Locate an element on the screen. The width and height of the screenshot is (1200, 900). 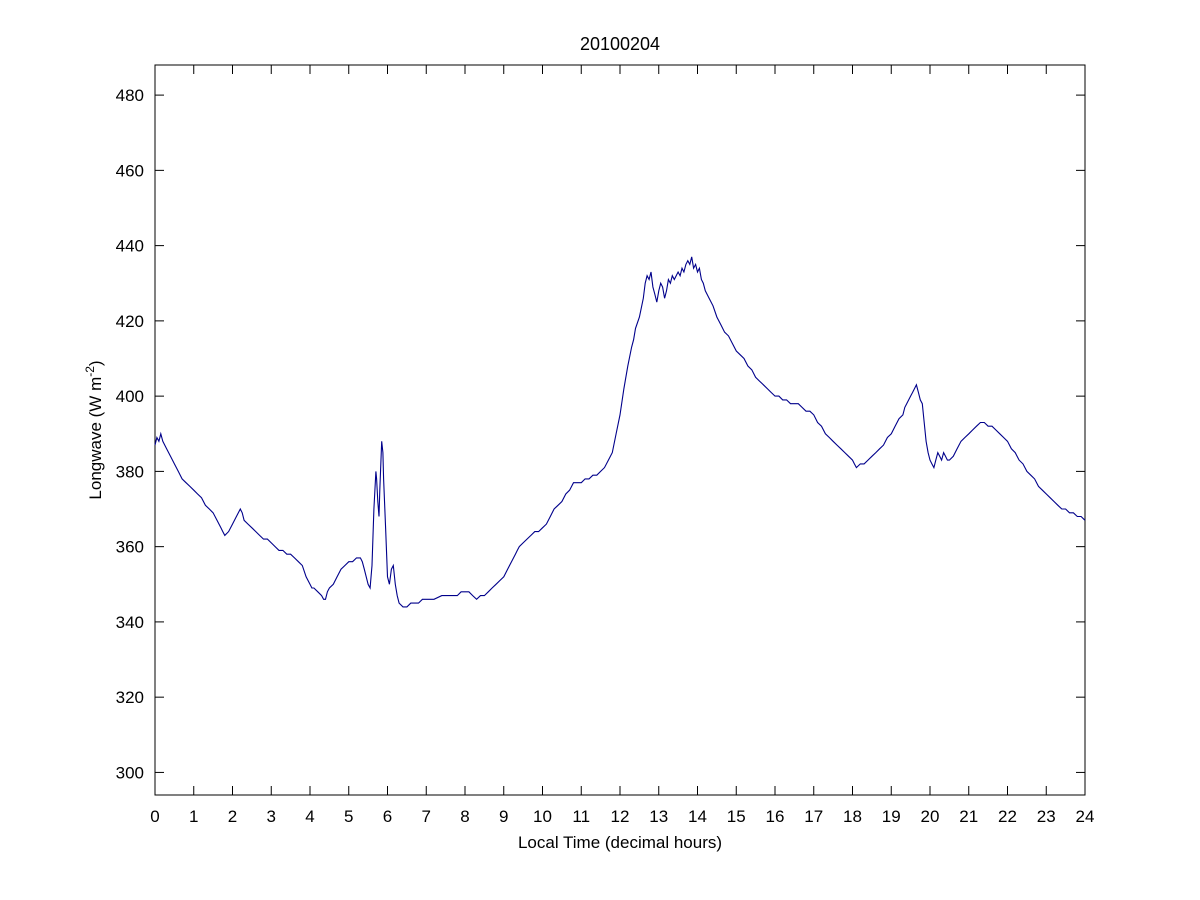
x-tick-label: 19 is located at coordinates (891, 816).